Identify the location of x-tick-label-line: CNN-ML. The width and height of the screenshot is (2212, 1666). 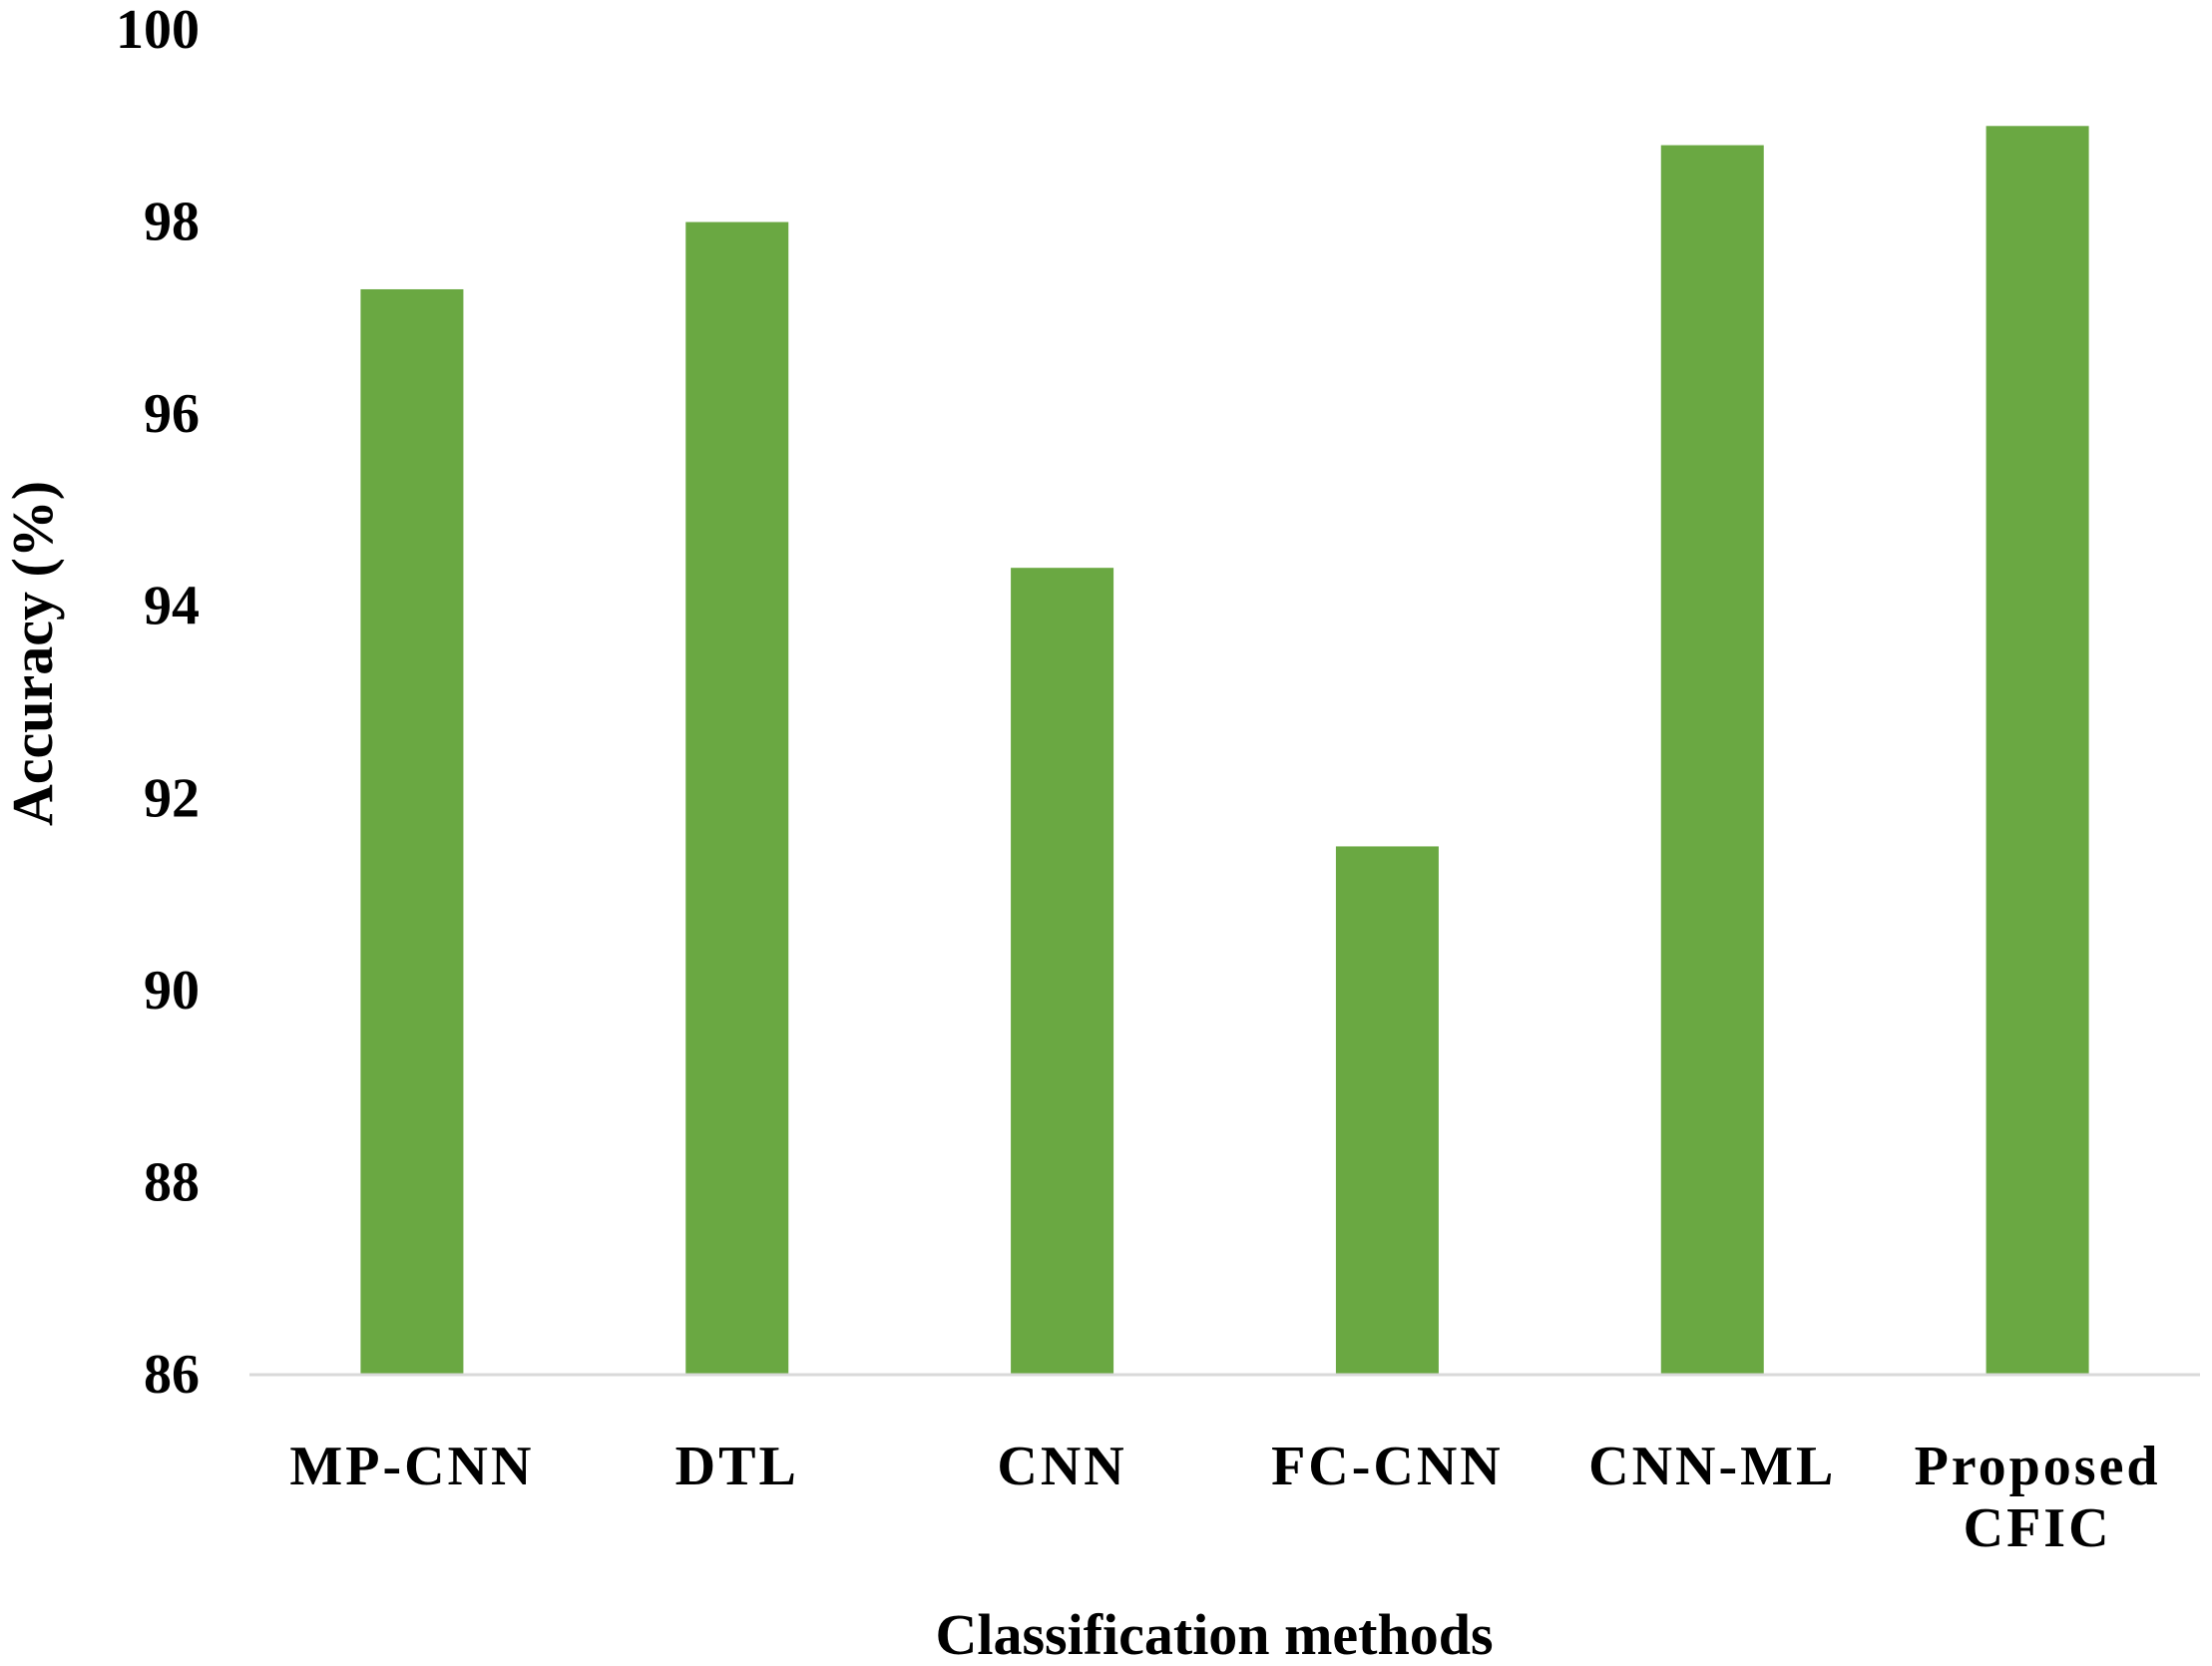
(1712, 1467).